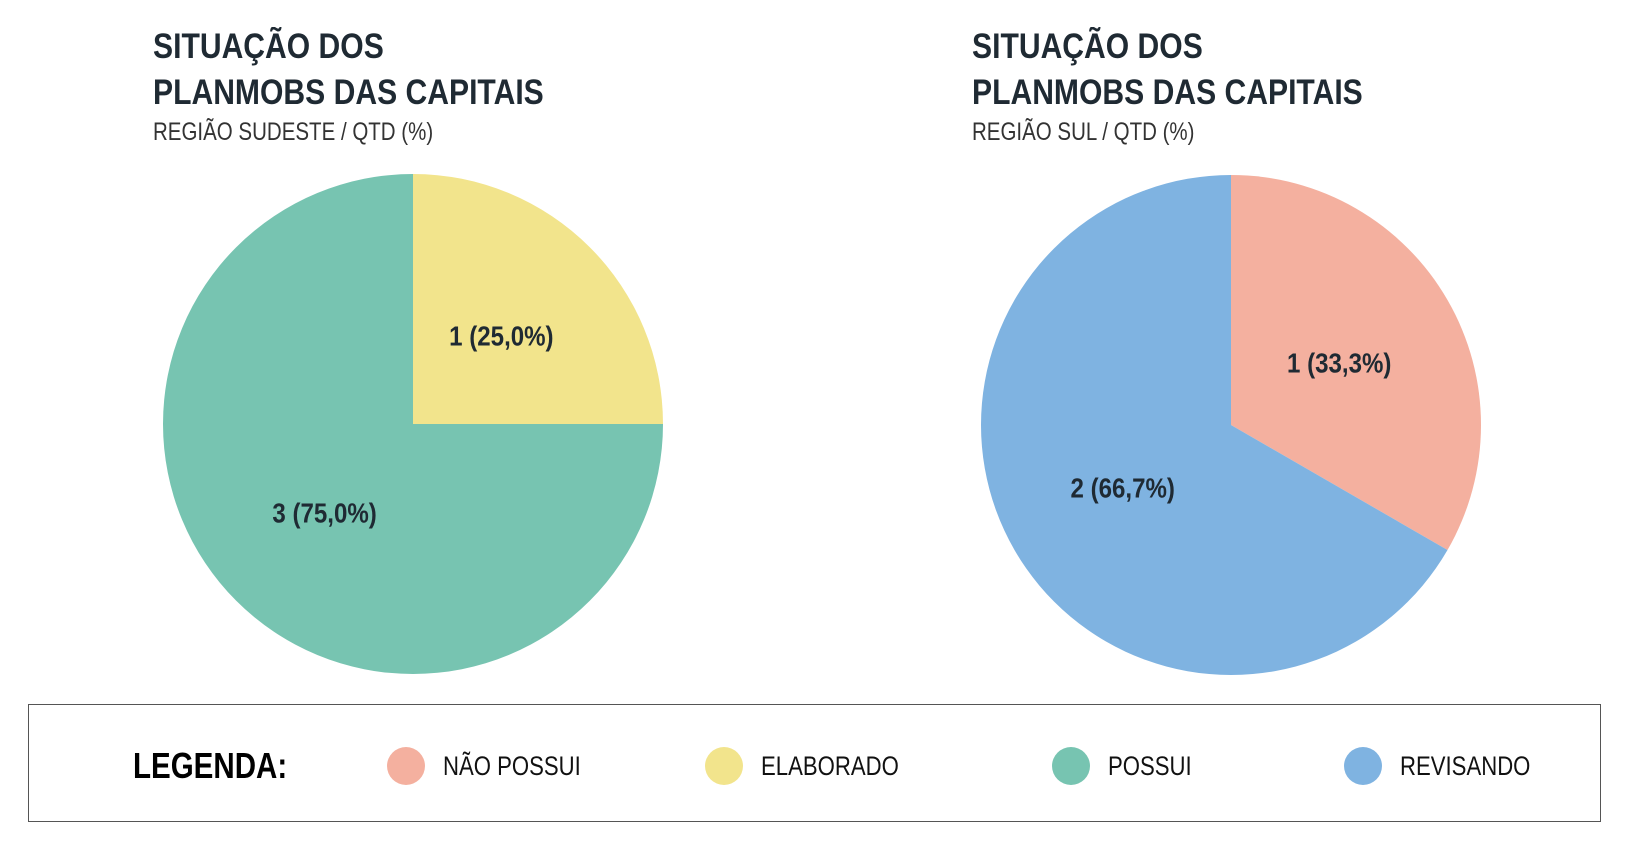 This screenshot has width=1631, height=841. What do you see at coordinates (1339, 363) in the screenshot?
I see `data-label: 1 (33,3%)` at bounding box center [1339, 363].